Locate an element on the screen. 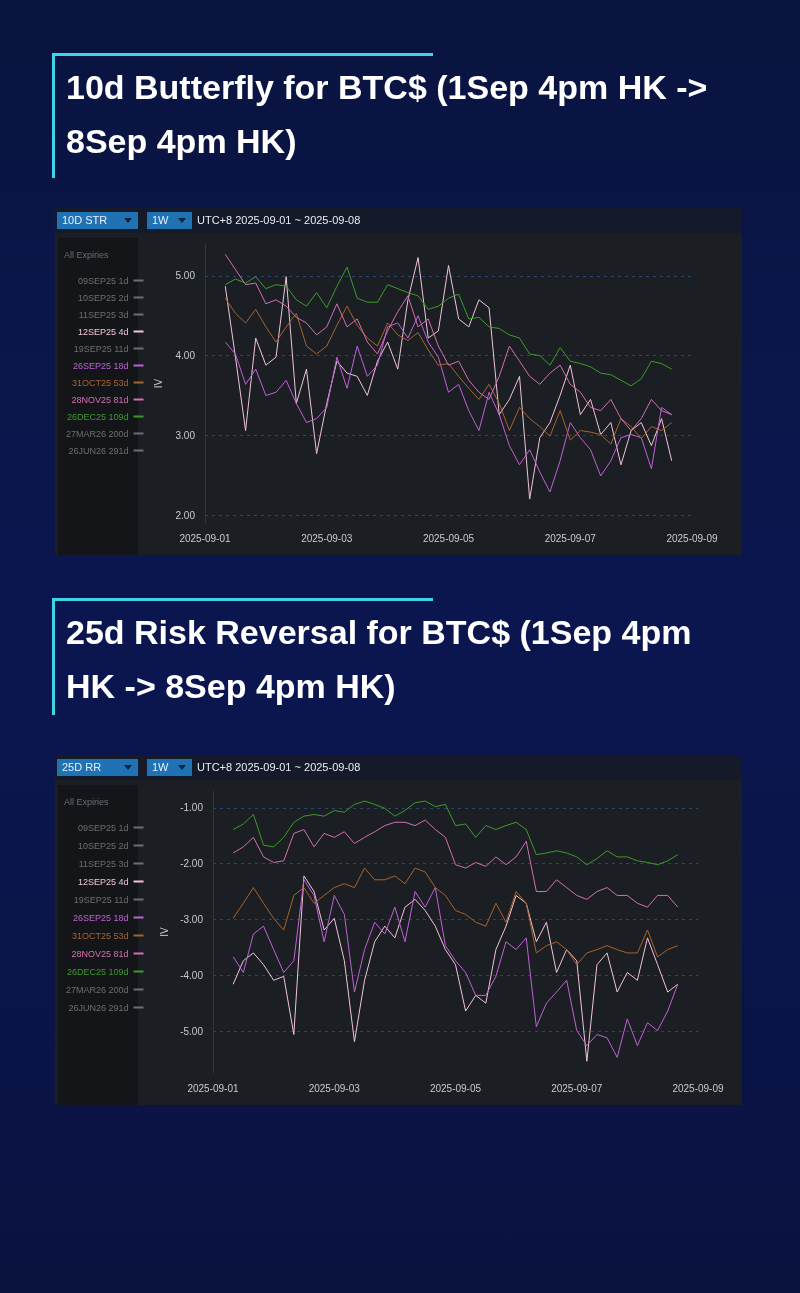 The height and width of the screenshot is (1293, 800). chart-title: 25d Risk Reversal for BTC$ (1Sep 4pm HK -> 8Sep 4pm HK) is located at coordinates (379, 659).